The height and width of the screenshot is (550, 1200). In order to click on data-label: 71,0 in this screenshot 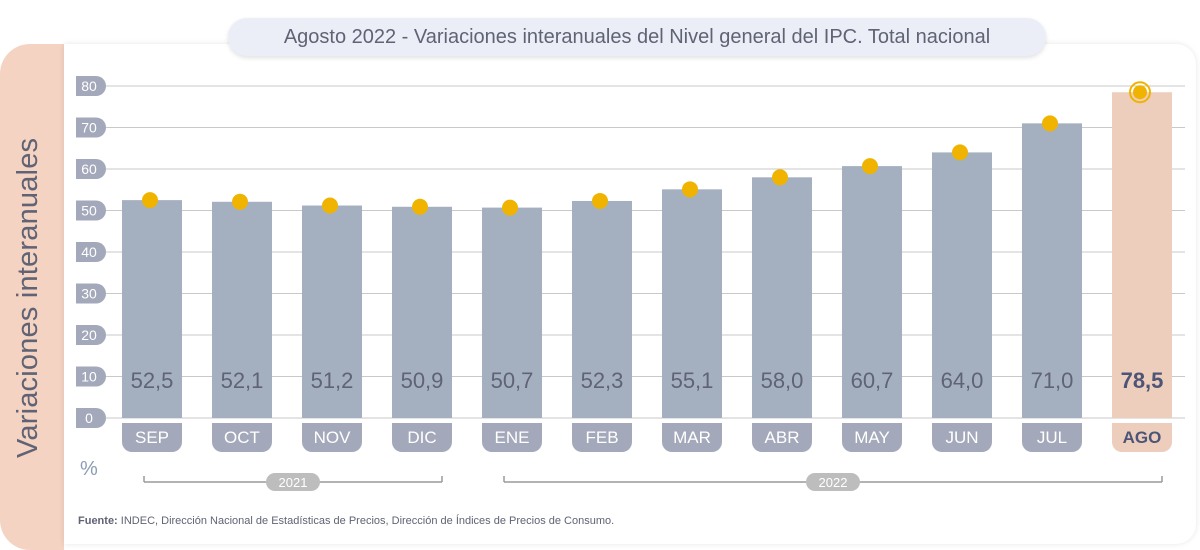, I will do `click(1052, 380)`.